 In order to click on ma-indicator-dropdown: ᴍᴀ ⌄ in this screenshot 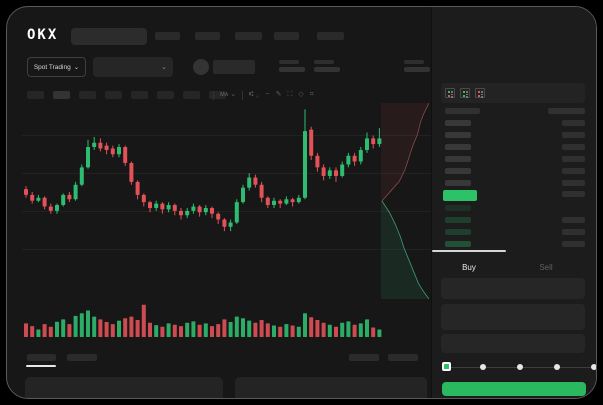, I will do `click(228, 94)`.